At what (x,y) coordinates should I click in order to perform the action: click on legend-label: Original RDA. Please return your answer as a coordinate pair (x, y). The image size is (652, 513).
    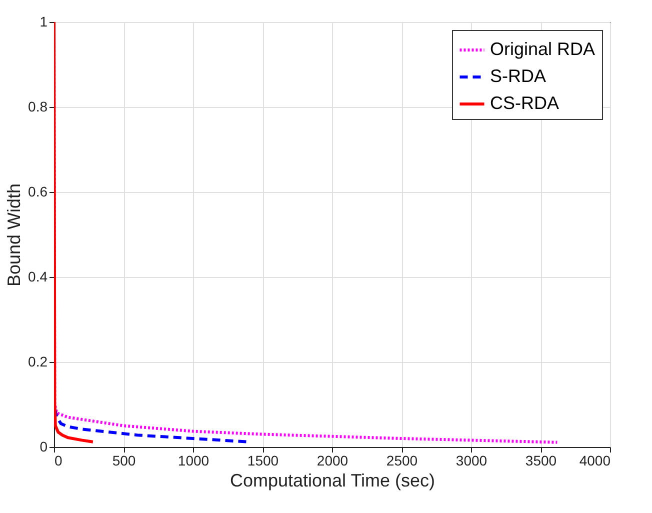
    Looking at the image, I should click on (543, 49).